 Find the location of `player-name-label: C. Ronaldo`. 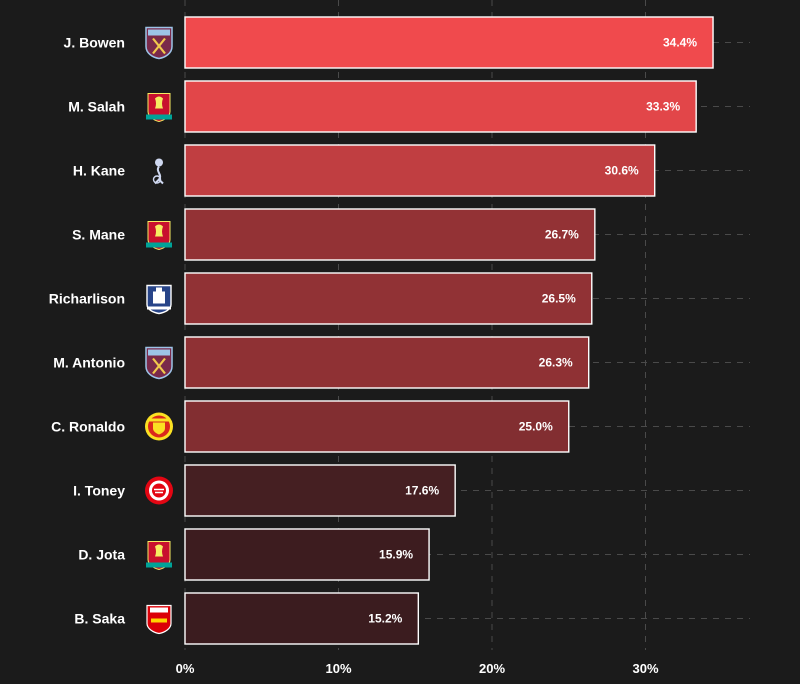

player-name-label: C. Ronaldo is located at coordinates (88, 427).